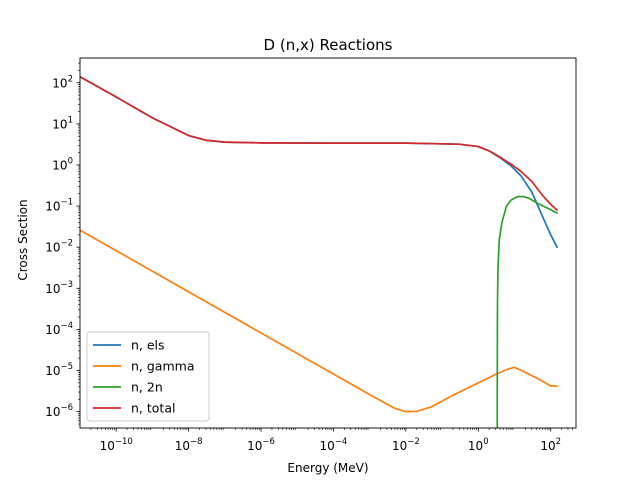 This screenshot has width=640, height=480. What do you see at coordinates (162, 366) in the screenshot?
I see `legend-label: n, gamma` at bounding box center [162, 366].